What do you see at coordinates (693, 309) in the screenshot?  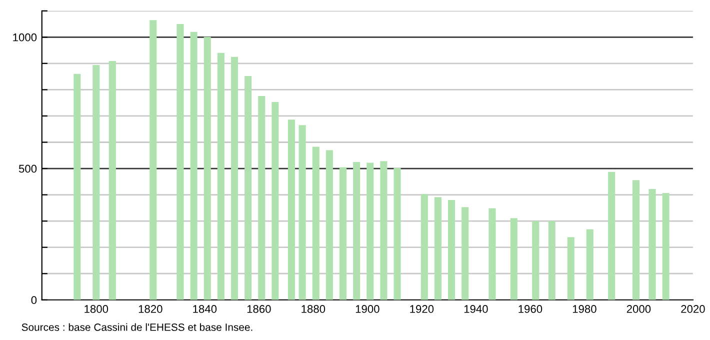 I see `x-tick-label: 2020` at bounding box center [693, 309].